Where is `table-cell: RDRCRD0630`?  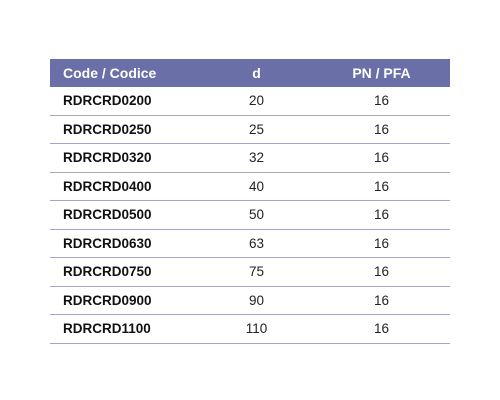 table-cell: RDRCRD0630 is located at coordinates (107, 243).